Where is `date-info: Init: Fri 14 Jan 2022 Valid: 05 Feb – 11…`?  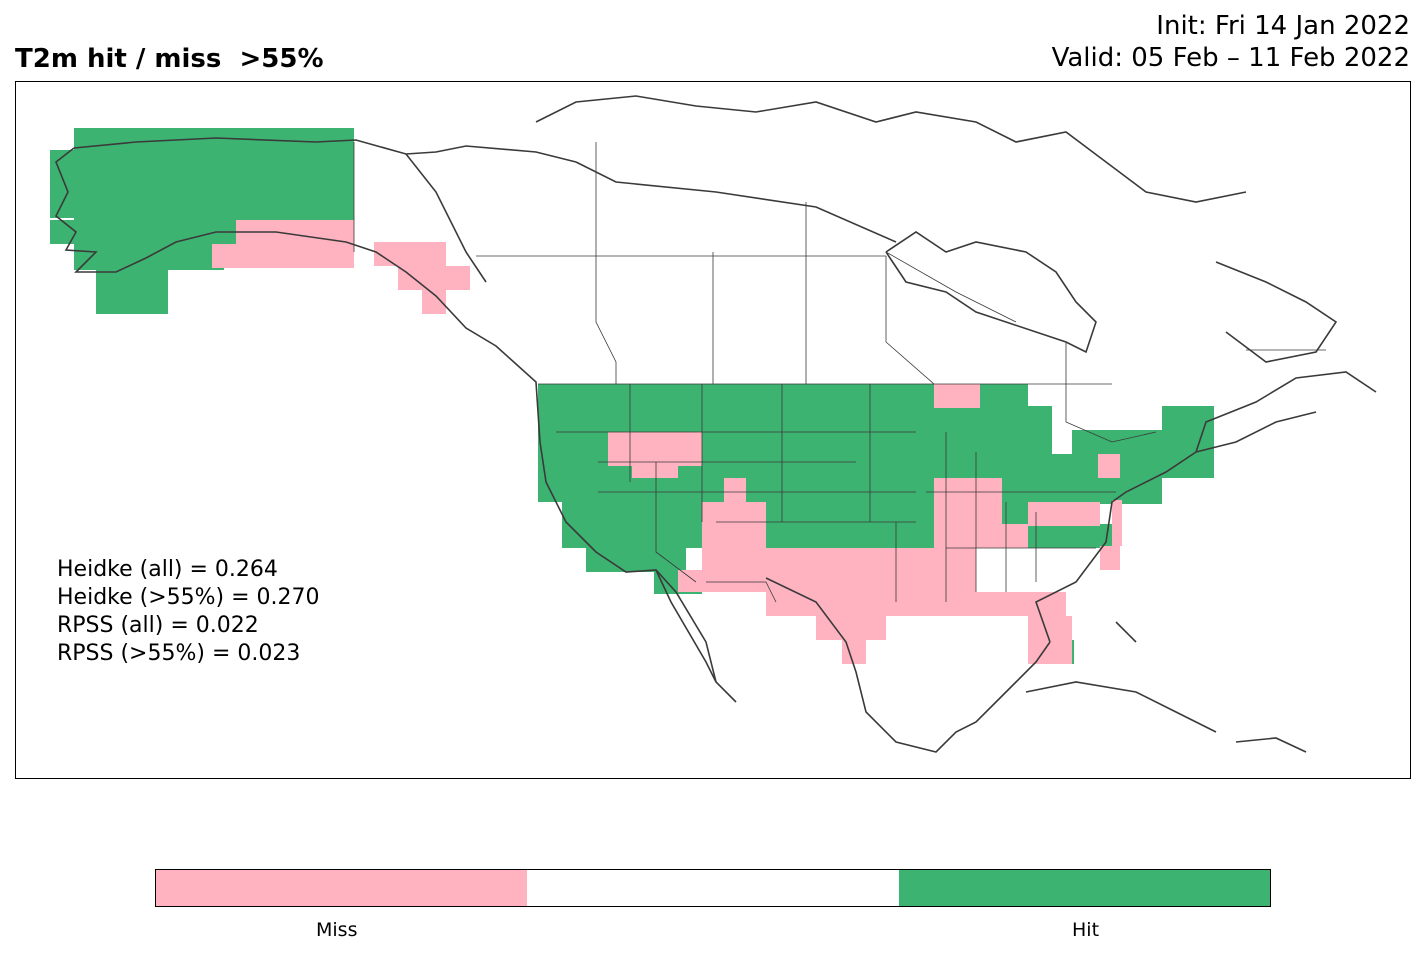 date-info: Init: Fri 14 Jan 2022 Valid: 05 Feb – 11… is located at coordinates (1231, 42).